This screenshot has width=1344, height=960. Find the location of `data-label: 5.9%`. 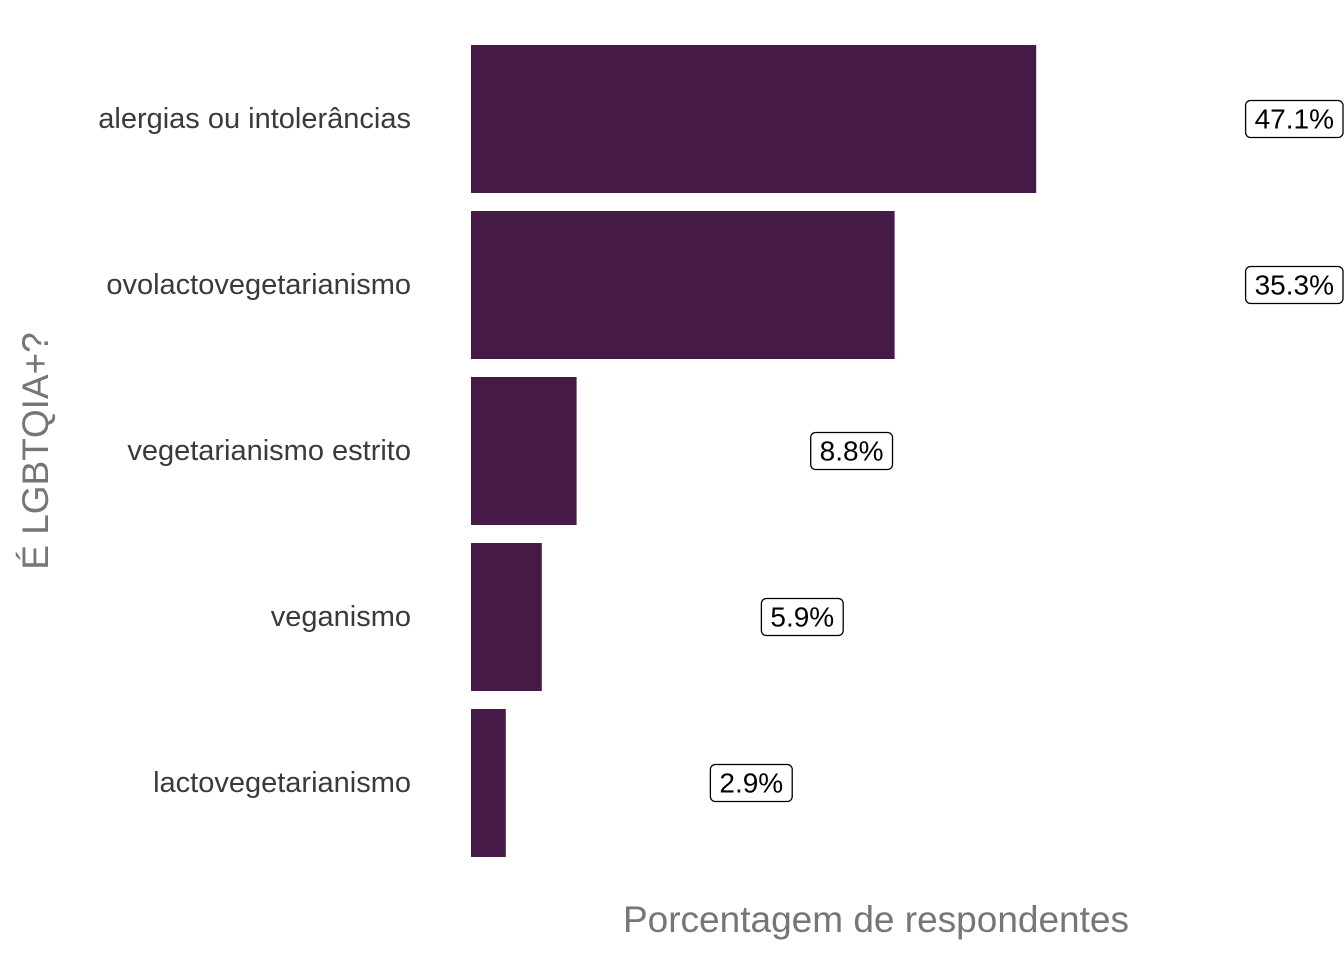

data-label: 5.9% is located at coordinates (802, 617).